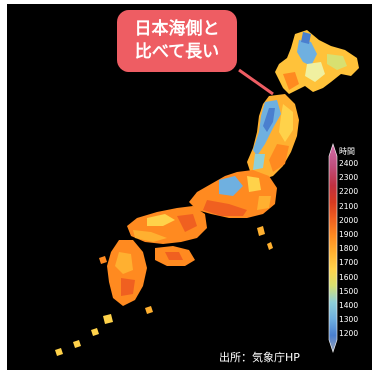 Image resolution: width=377 pixels, height=374 pixels. What do you see at coordinates (259, 357) in the screenshot?
I see `source-credit: 出所：気象庁HP` at bounding box center [259, 357].